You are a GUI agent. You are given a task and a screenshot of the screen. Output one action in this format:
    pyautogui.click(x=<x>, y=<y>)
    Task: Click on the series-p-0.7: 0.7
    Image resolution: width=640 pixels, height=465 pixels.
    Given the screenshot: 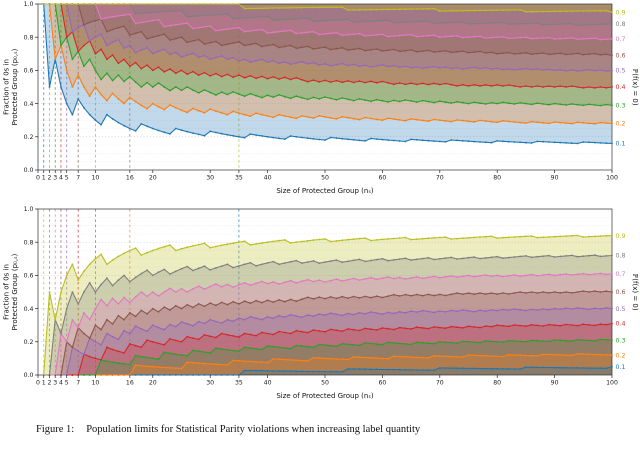 What is the action you would take?
    pyautogui.click(x=334, y=23)
    